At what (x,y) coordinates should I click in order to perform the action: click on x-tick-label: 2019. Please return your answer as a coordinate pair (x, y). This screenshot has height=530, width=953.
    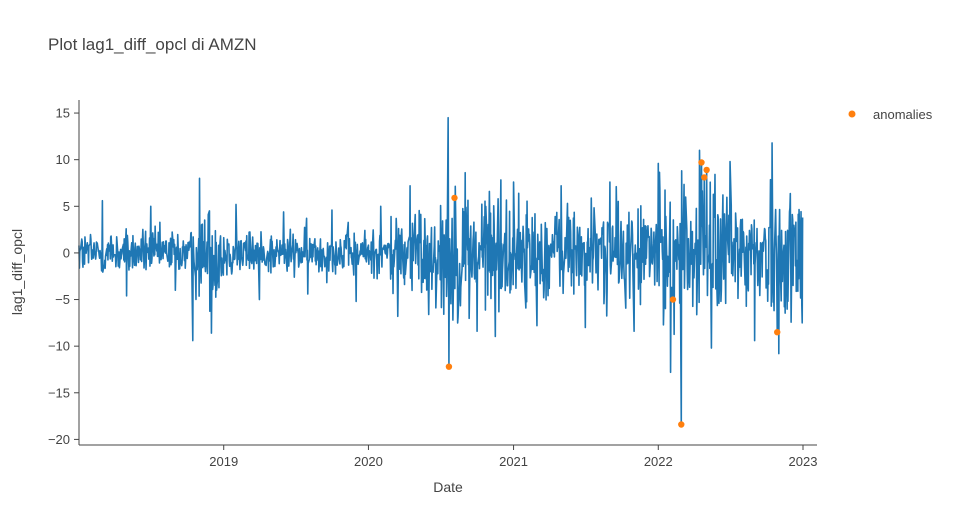
    Looking at the image, I should click on (223, 461).